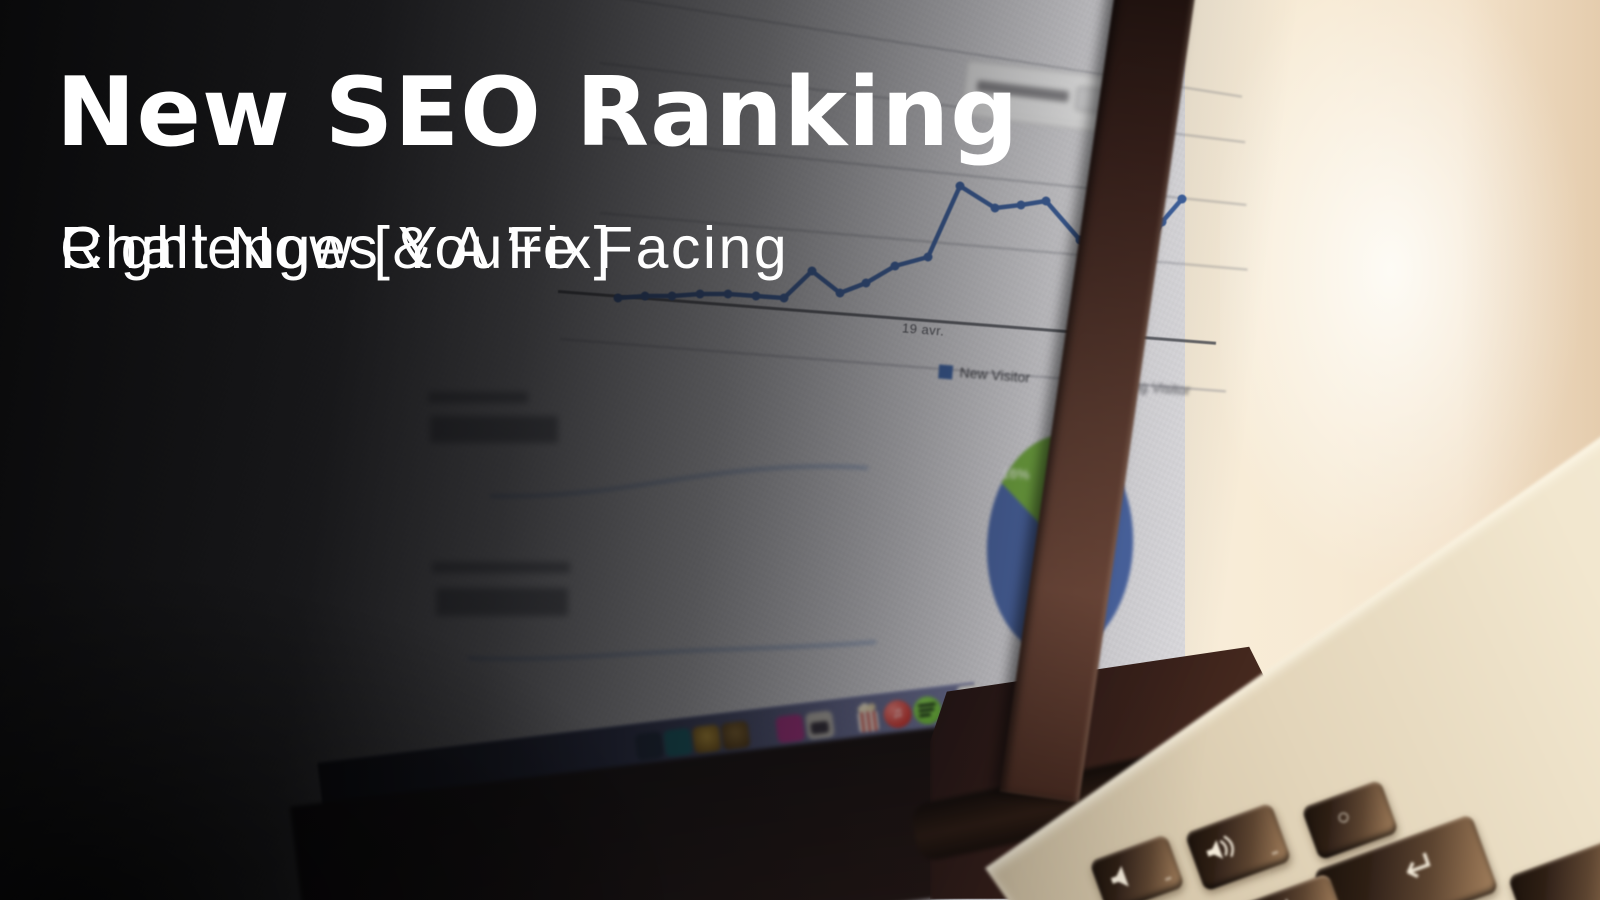 The width and height of the screenshot is (1600, 900). I want to click on plus-glyph: +, so click(1288, 894).